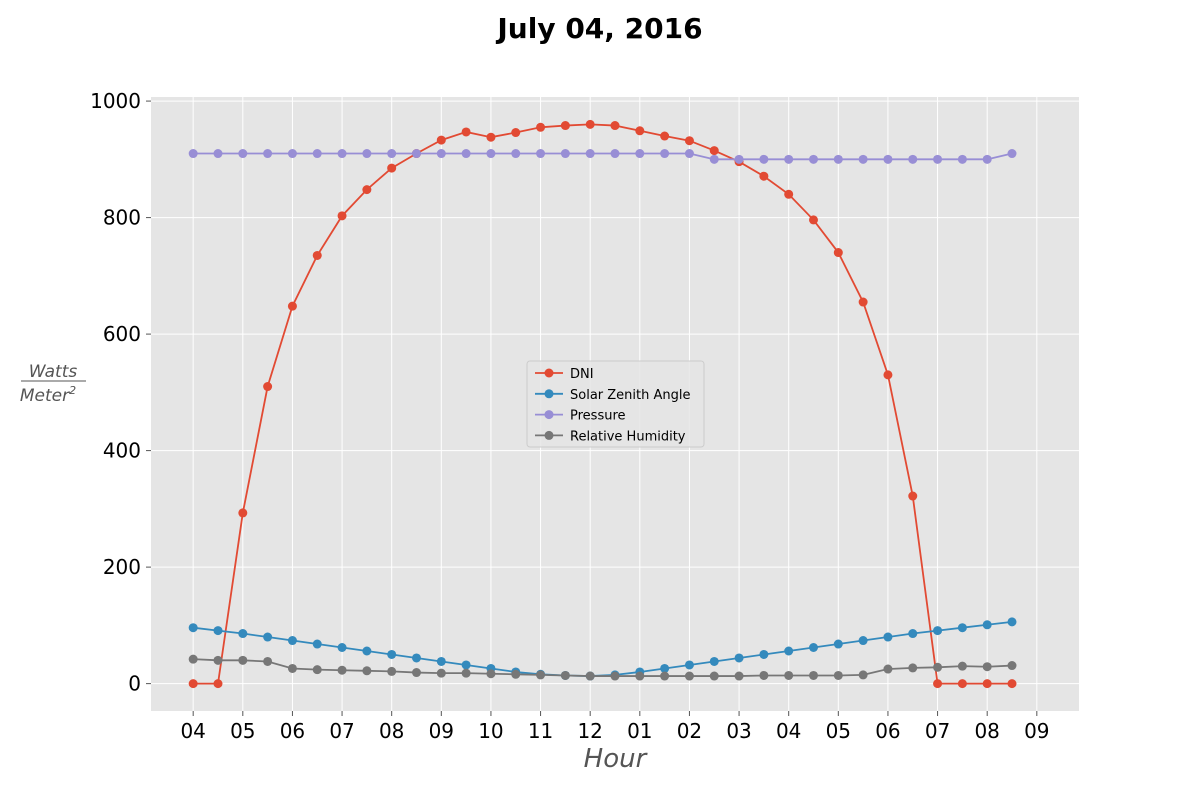 This screenshot has height=800, width=1200. Describe the element at coordinates (738, 731) in the screenshot. I see `x-tick-label: 03` at that location.